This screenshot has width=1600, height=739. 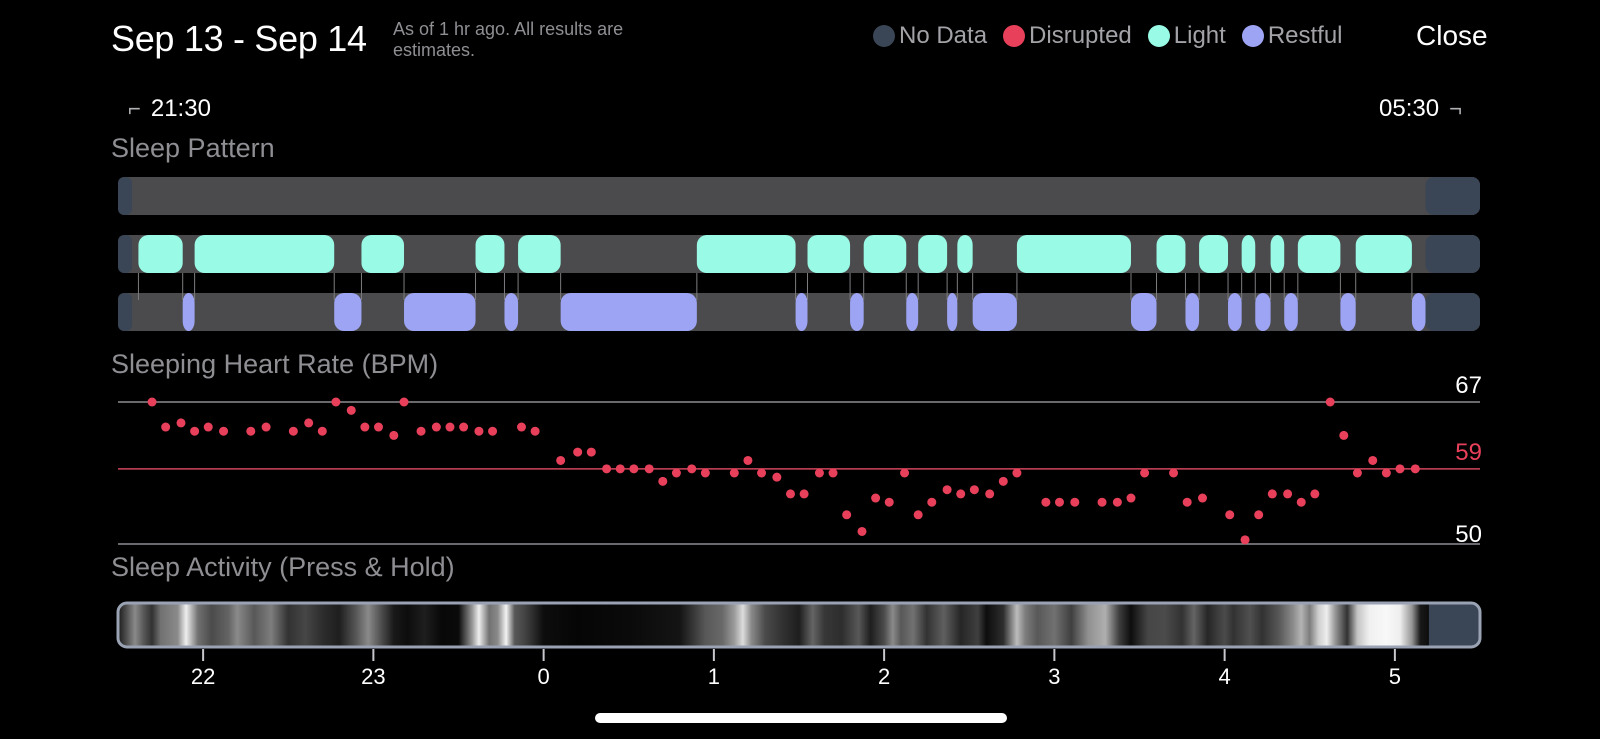 I want to click on axis-tick-label: 4, so click(x=1225, y=676).